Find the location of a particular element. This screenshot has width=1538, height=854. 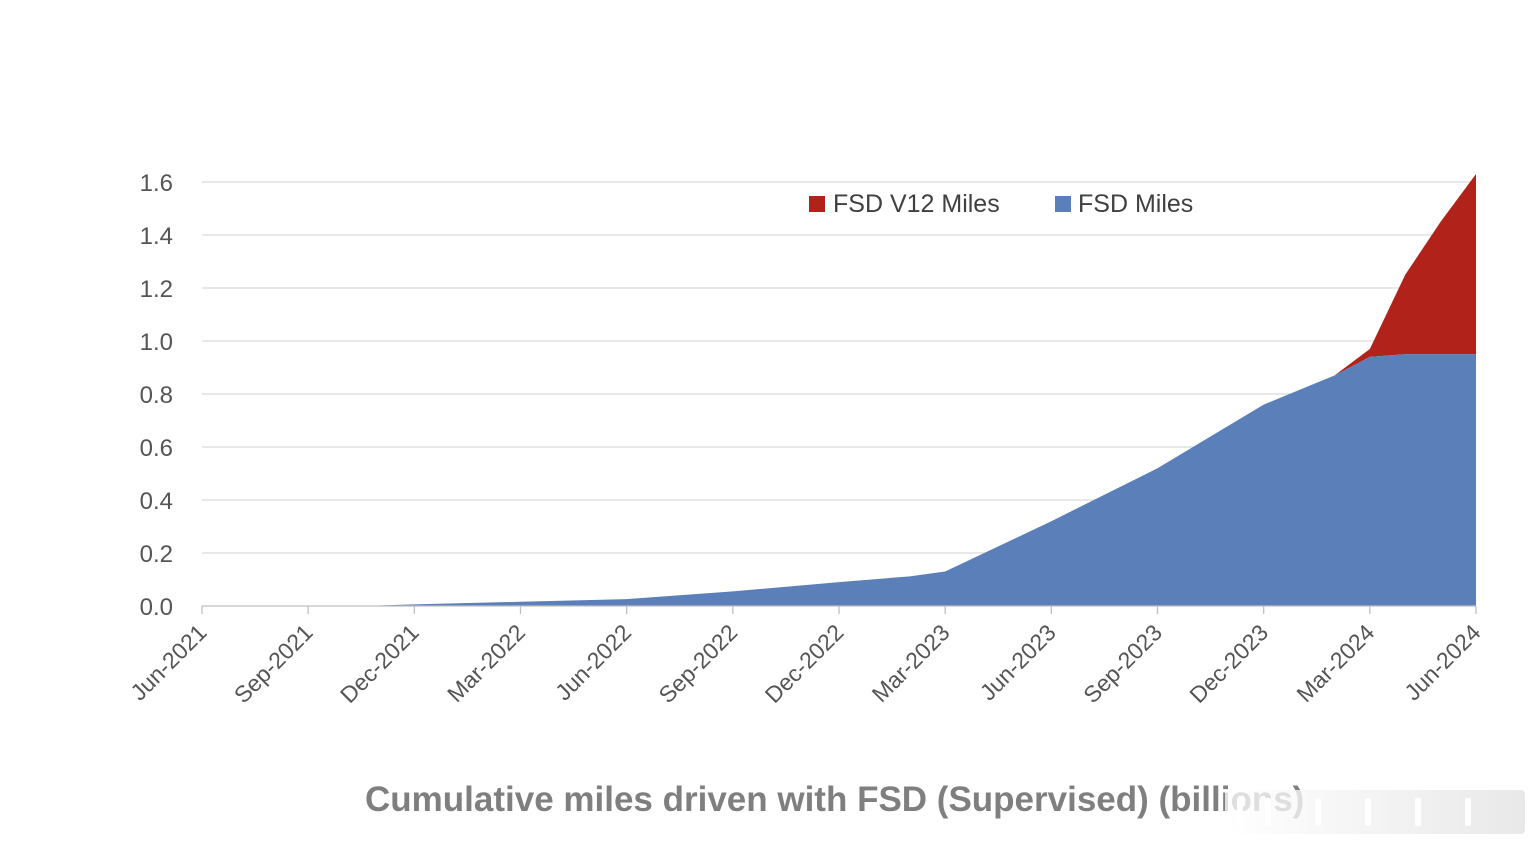

x-tick-label: Jun-2021 is located at coordinates (168, 662).